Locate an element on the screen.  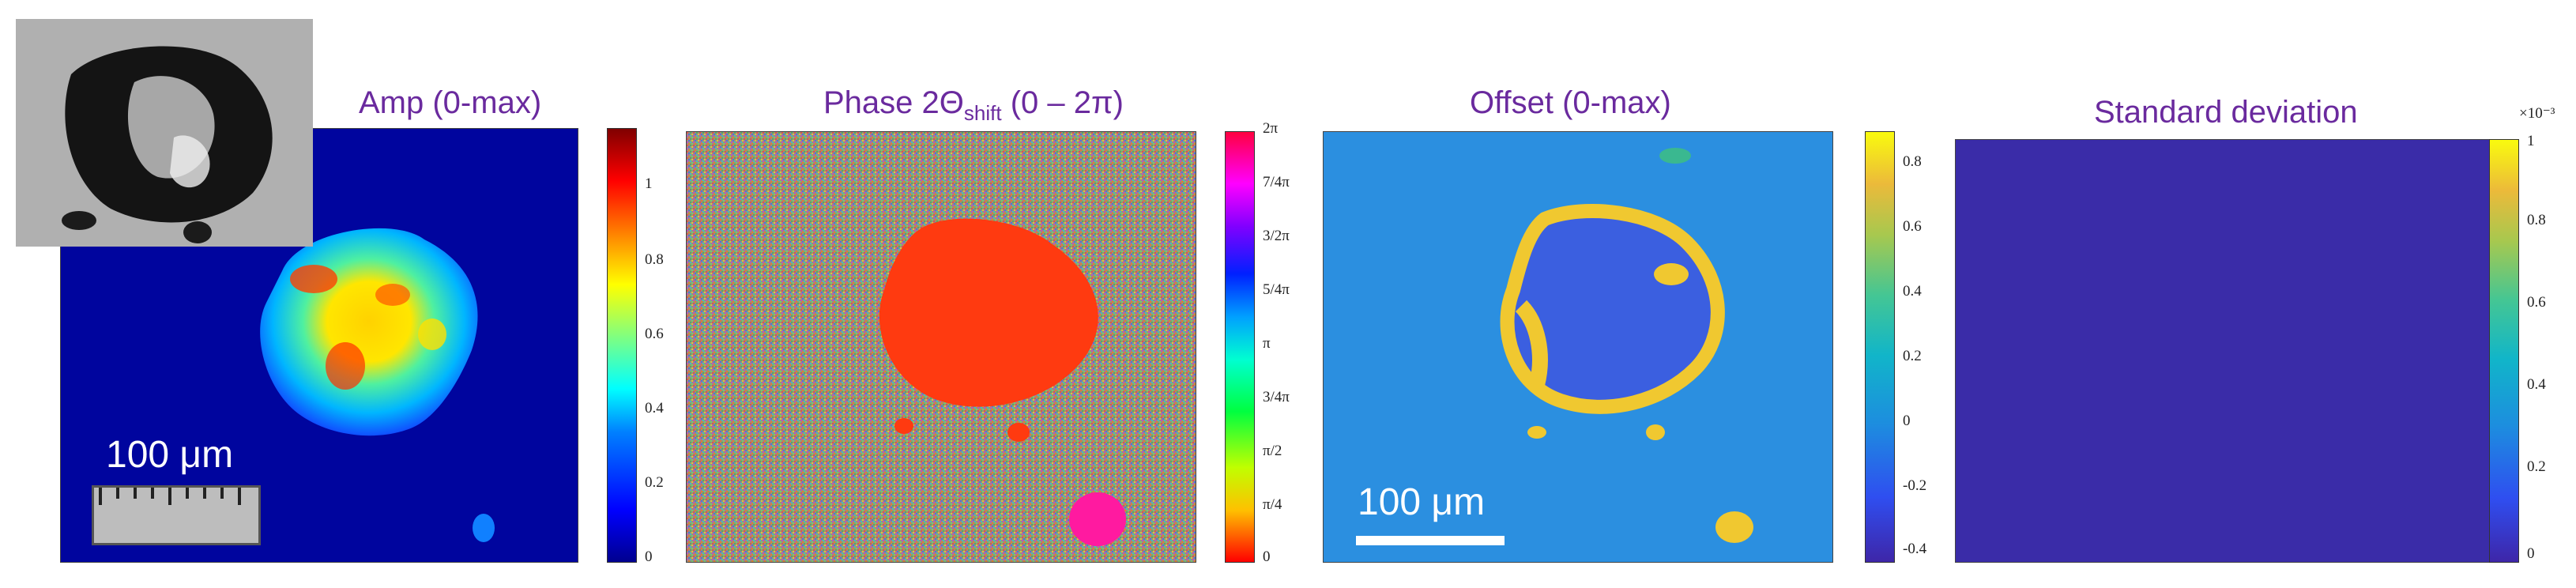
phase-colorbar is located at coordinates (1240, 347).